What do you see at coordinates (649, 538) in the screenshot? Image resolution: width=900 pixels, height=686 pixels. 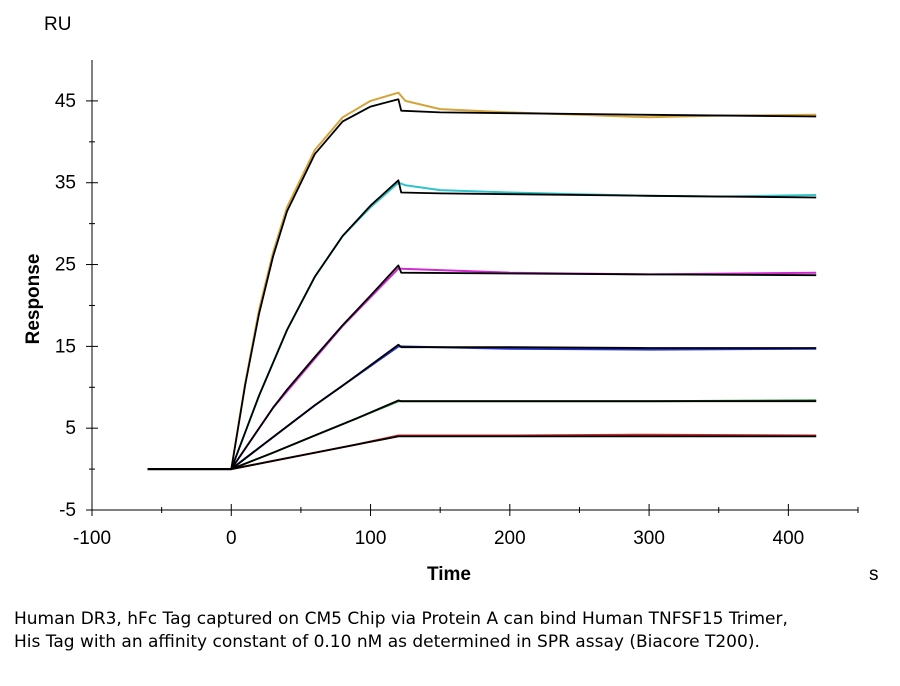 I see `x-tick-label: 300` at bounding box center [649, 538].